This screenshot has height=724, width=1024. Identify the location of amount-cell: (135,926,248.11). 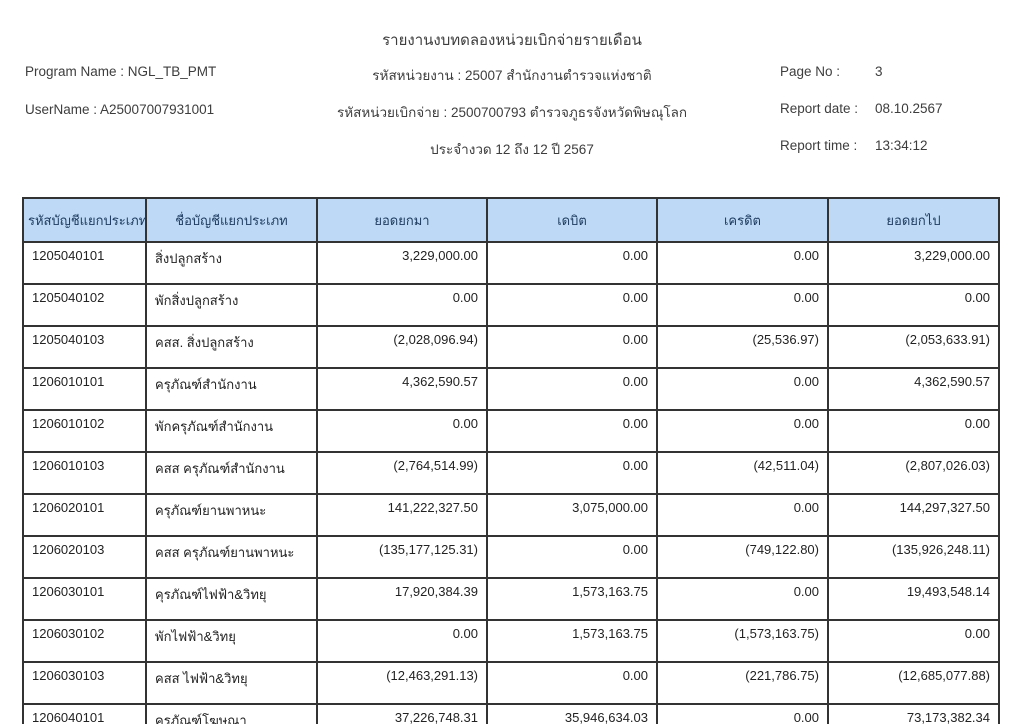
(913, 557).